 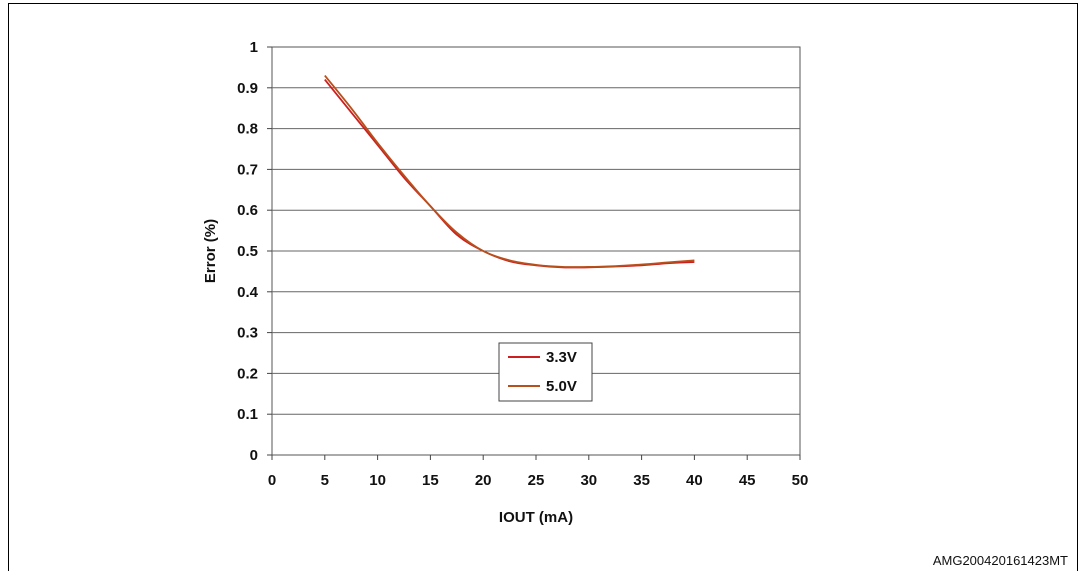 What do you see at coordinates (248, 292) in the screenshot?
I see `y-tick-label: 0.4` at bounding box center [248, 292].